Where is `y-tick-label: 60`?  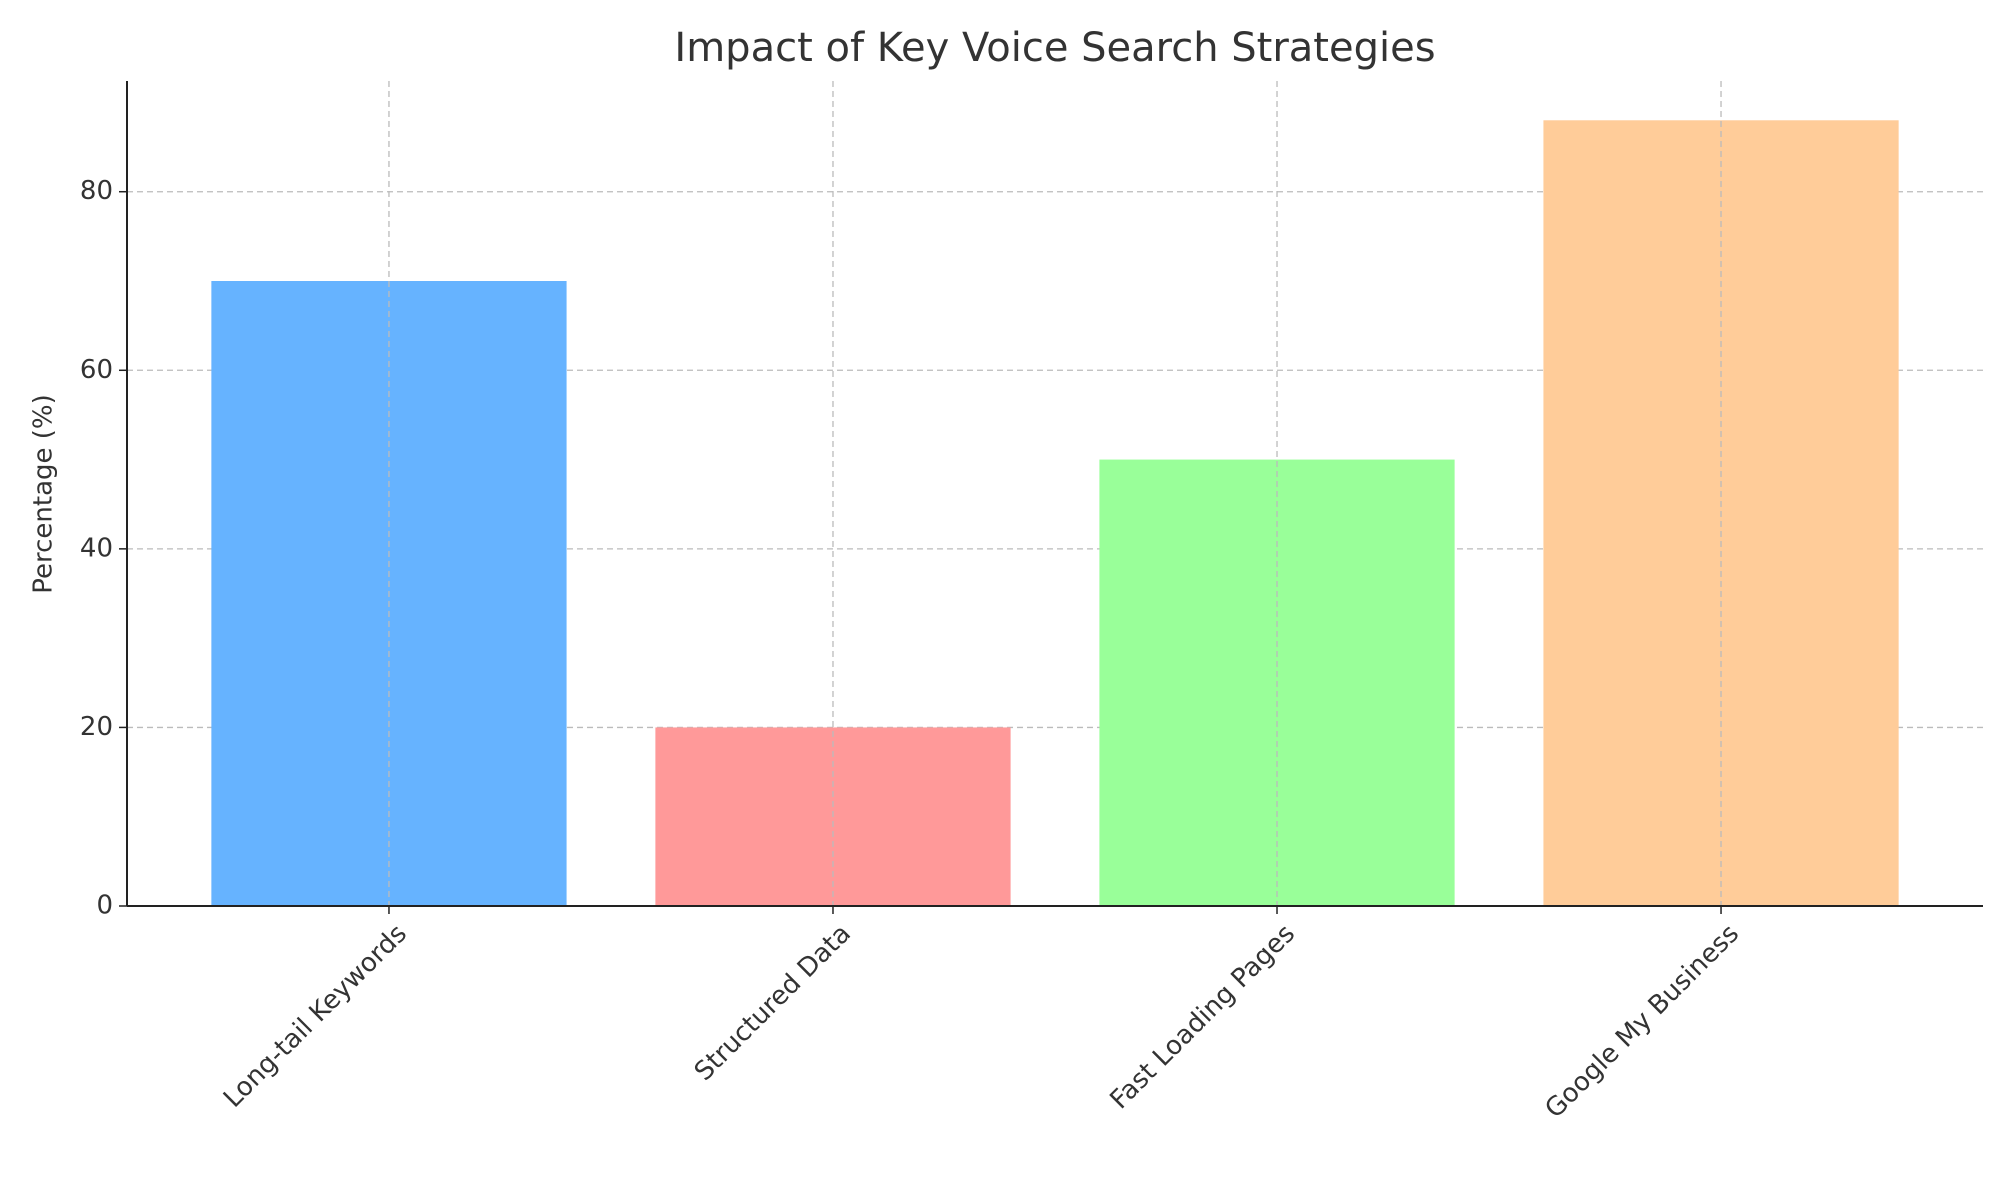 y-tick-label: 60 is located at coordinates (96, 370).